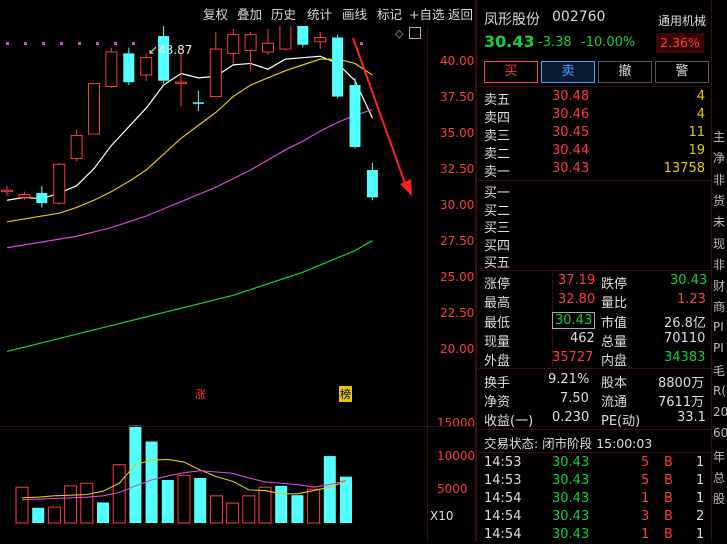  I want to click on total-vol-value: 70110, so click(685, 338).